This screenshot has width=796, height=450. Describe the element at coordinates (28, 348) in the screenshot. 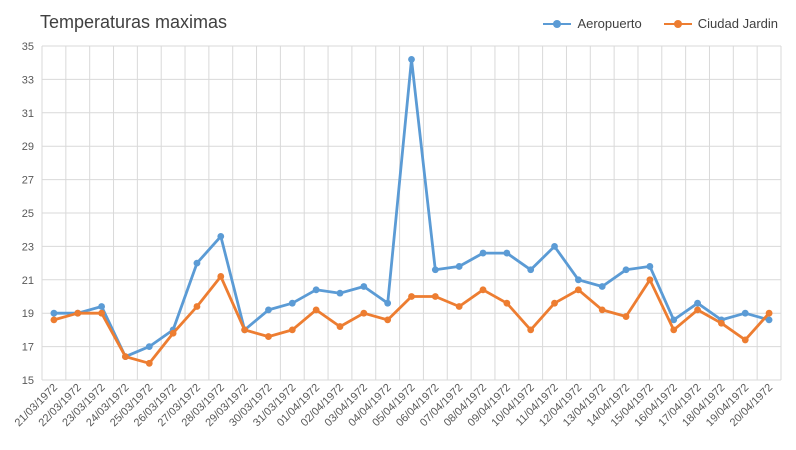

I see `y-tick-label: 17` at that location.